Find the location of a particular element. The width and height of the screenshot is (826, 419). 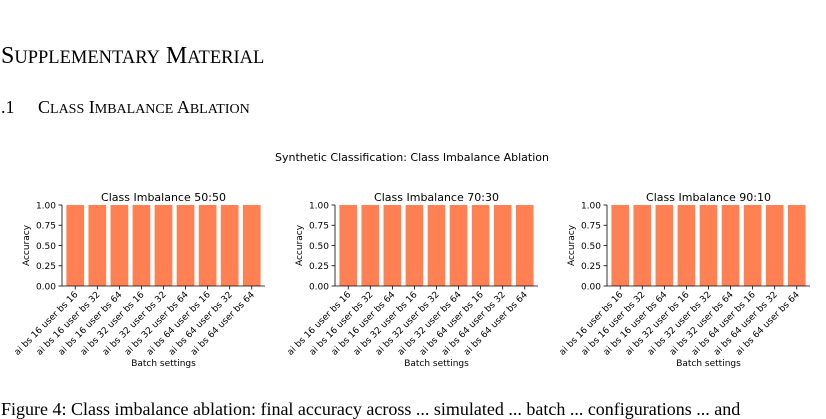

chart-title: Class Imbalance 70:30 is located at coordinates (436, 197).